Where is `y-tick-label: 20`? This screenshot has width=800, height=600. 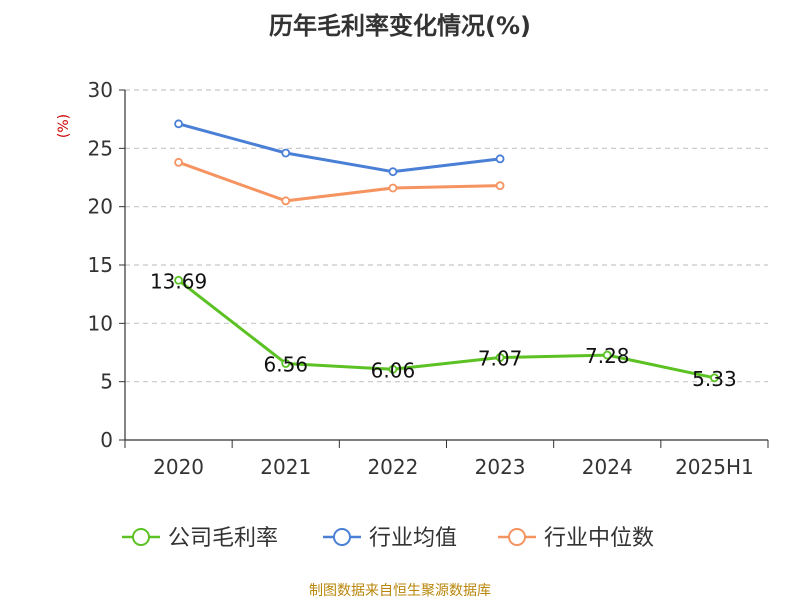
y-tick-label: 20 is located at coordinates (100, 207).